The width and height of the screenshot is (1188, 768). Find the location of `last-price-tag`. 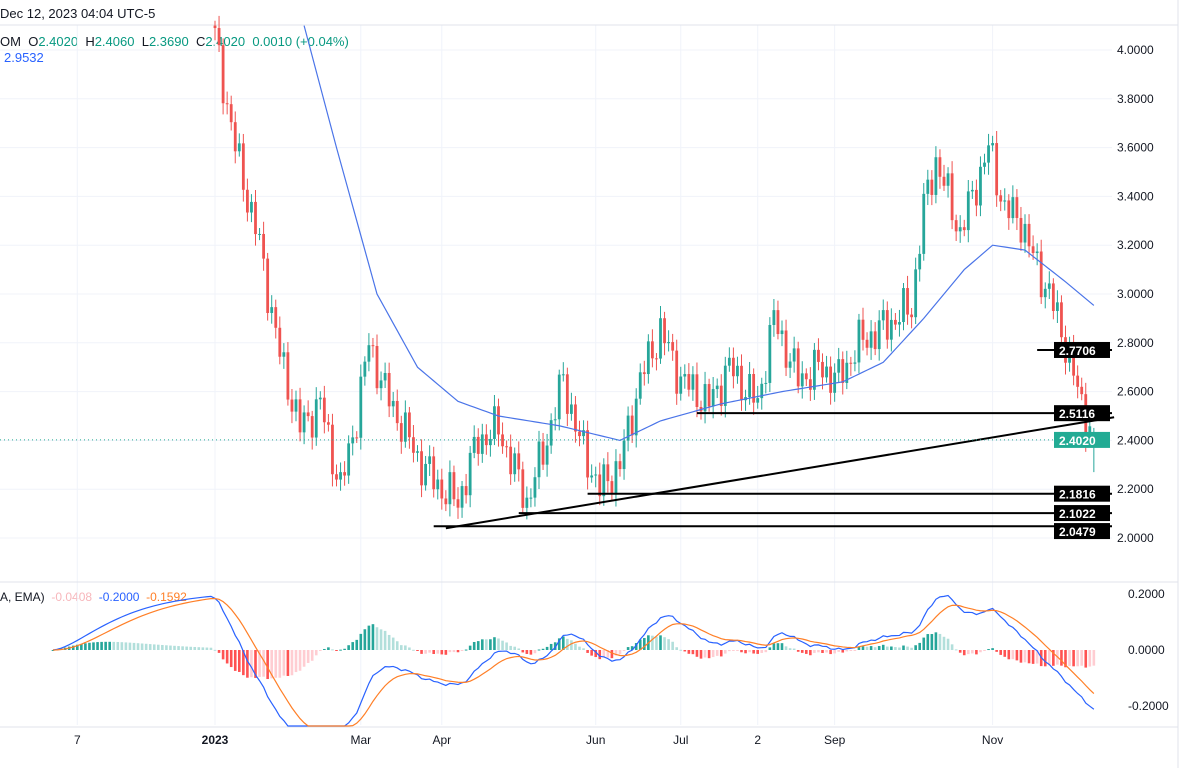

last-price-tag is located at coordinates (1082, 439).